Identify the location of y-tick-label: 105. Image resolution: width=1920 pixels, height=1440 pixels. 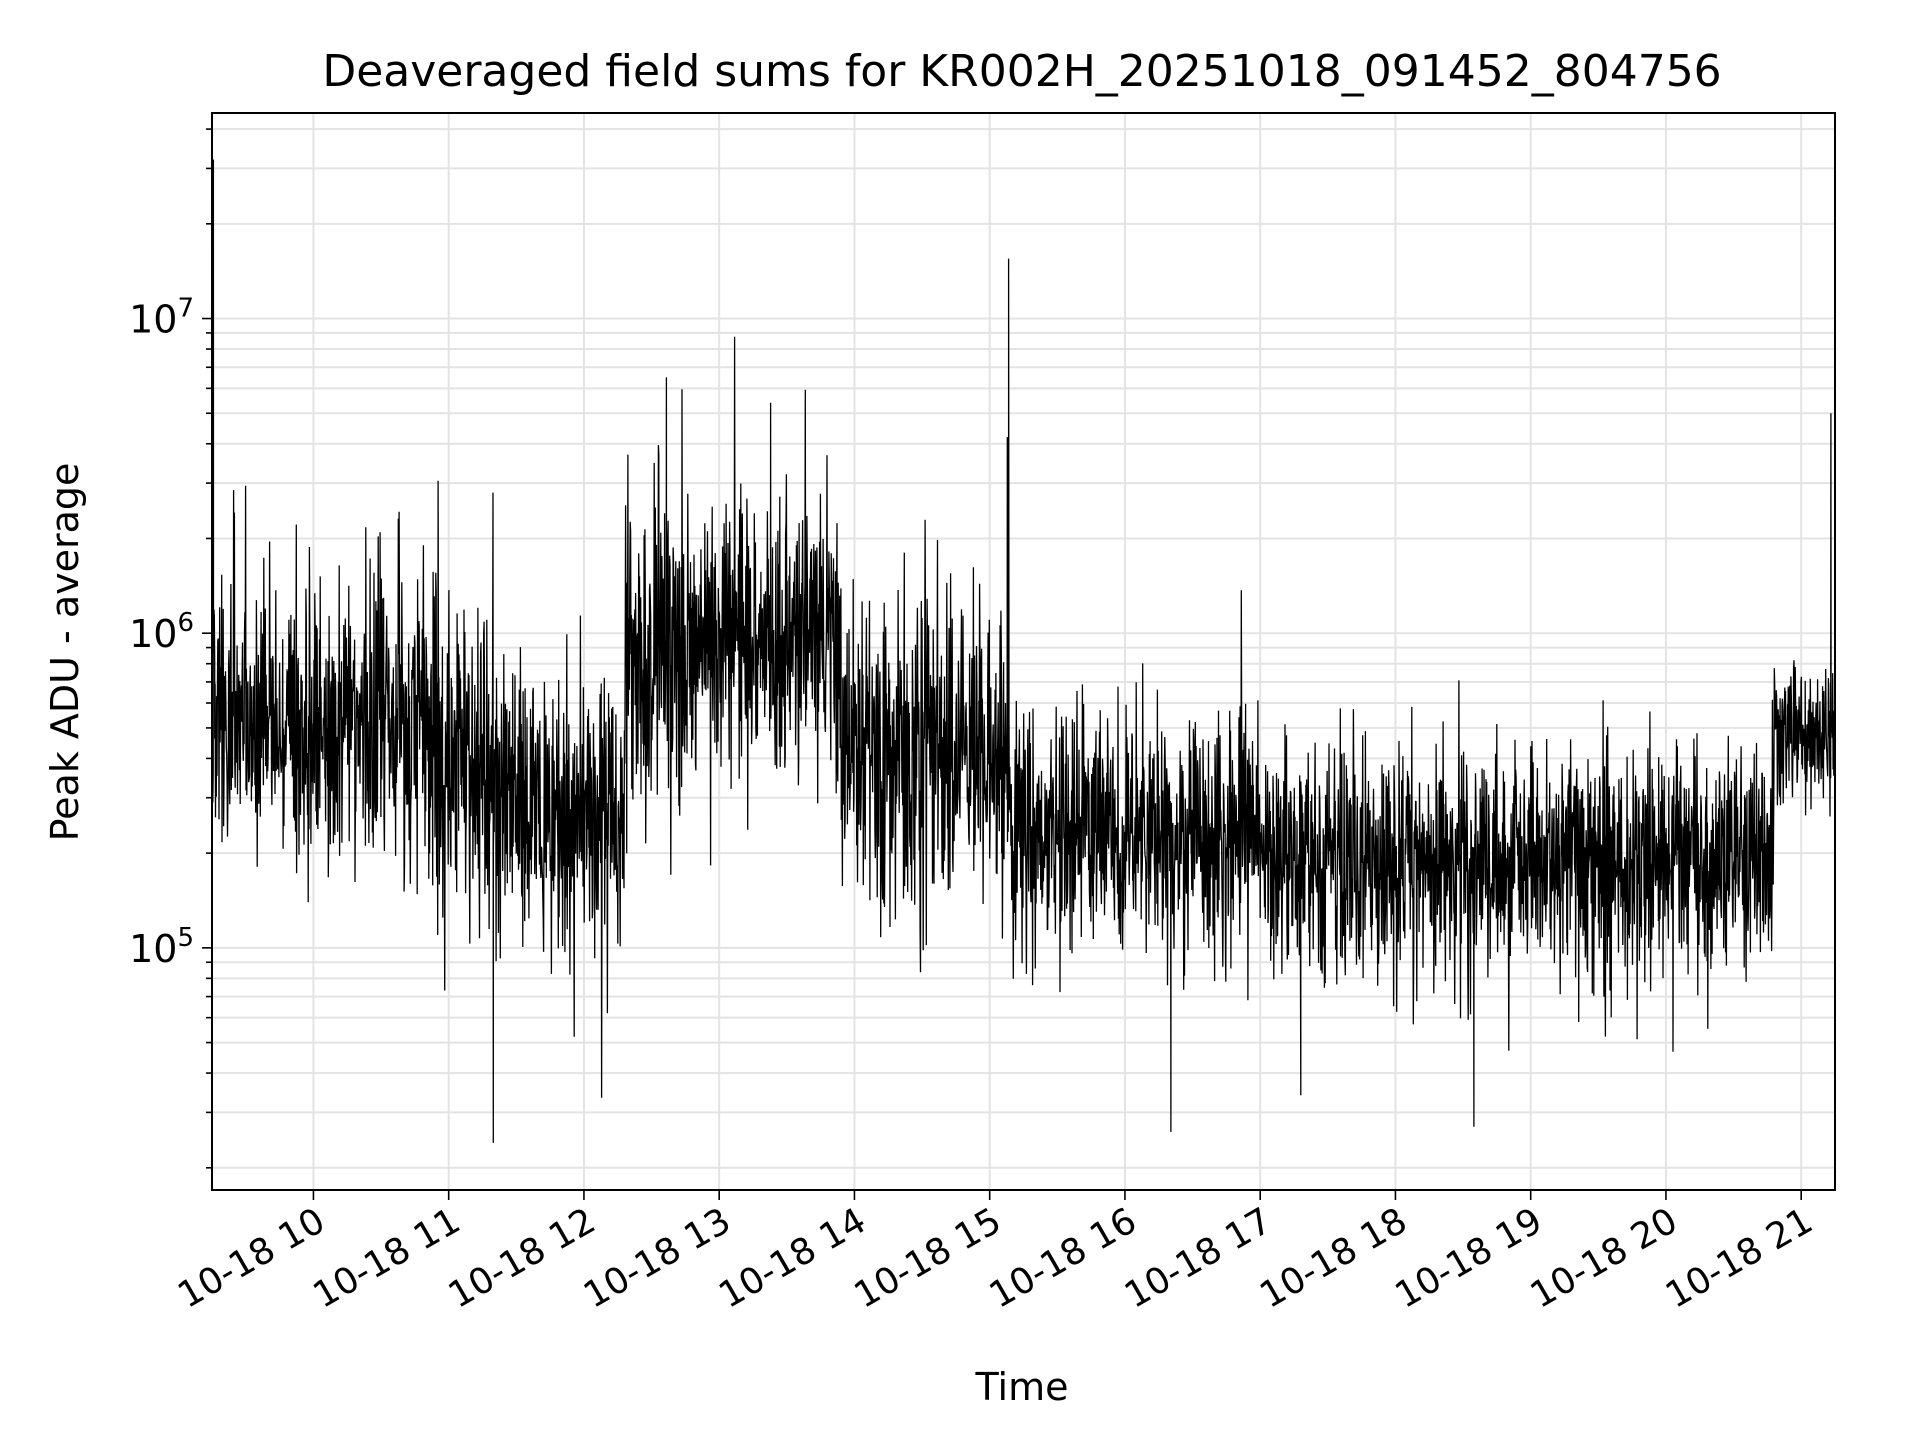
(161, 947).